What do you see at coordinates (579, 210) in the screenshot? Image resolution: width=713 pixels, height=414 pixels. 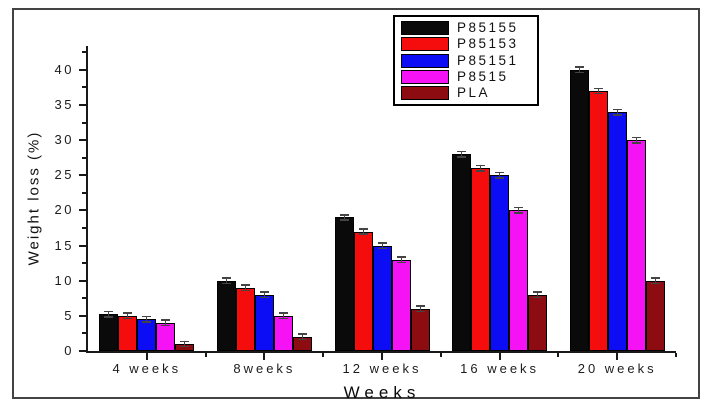 I see `bar-P85155-20 weeks` at bounding box center [579, 210].